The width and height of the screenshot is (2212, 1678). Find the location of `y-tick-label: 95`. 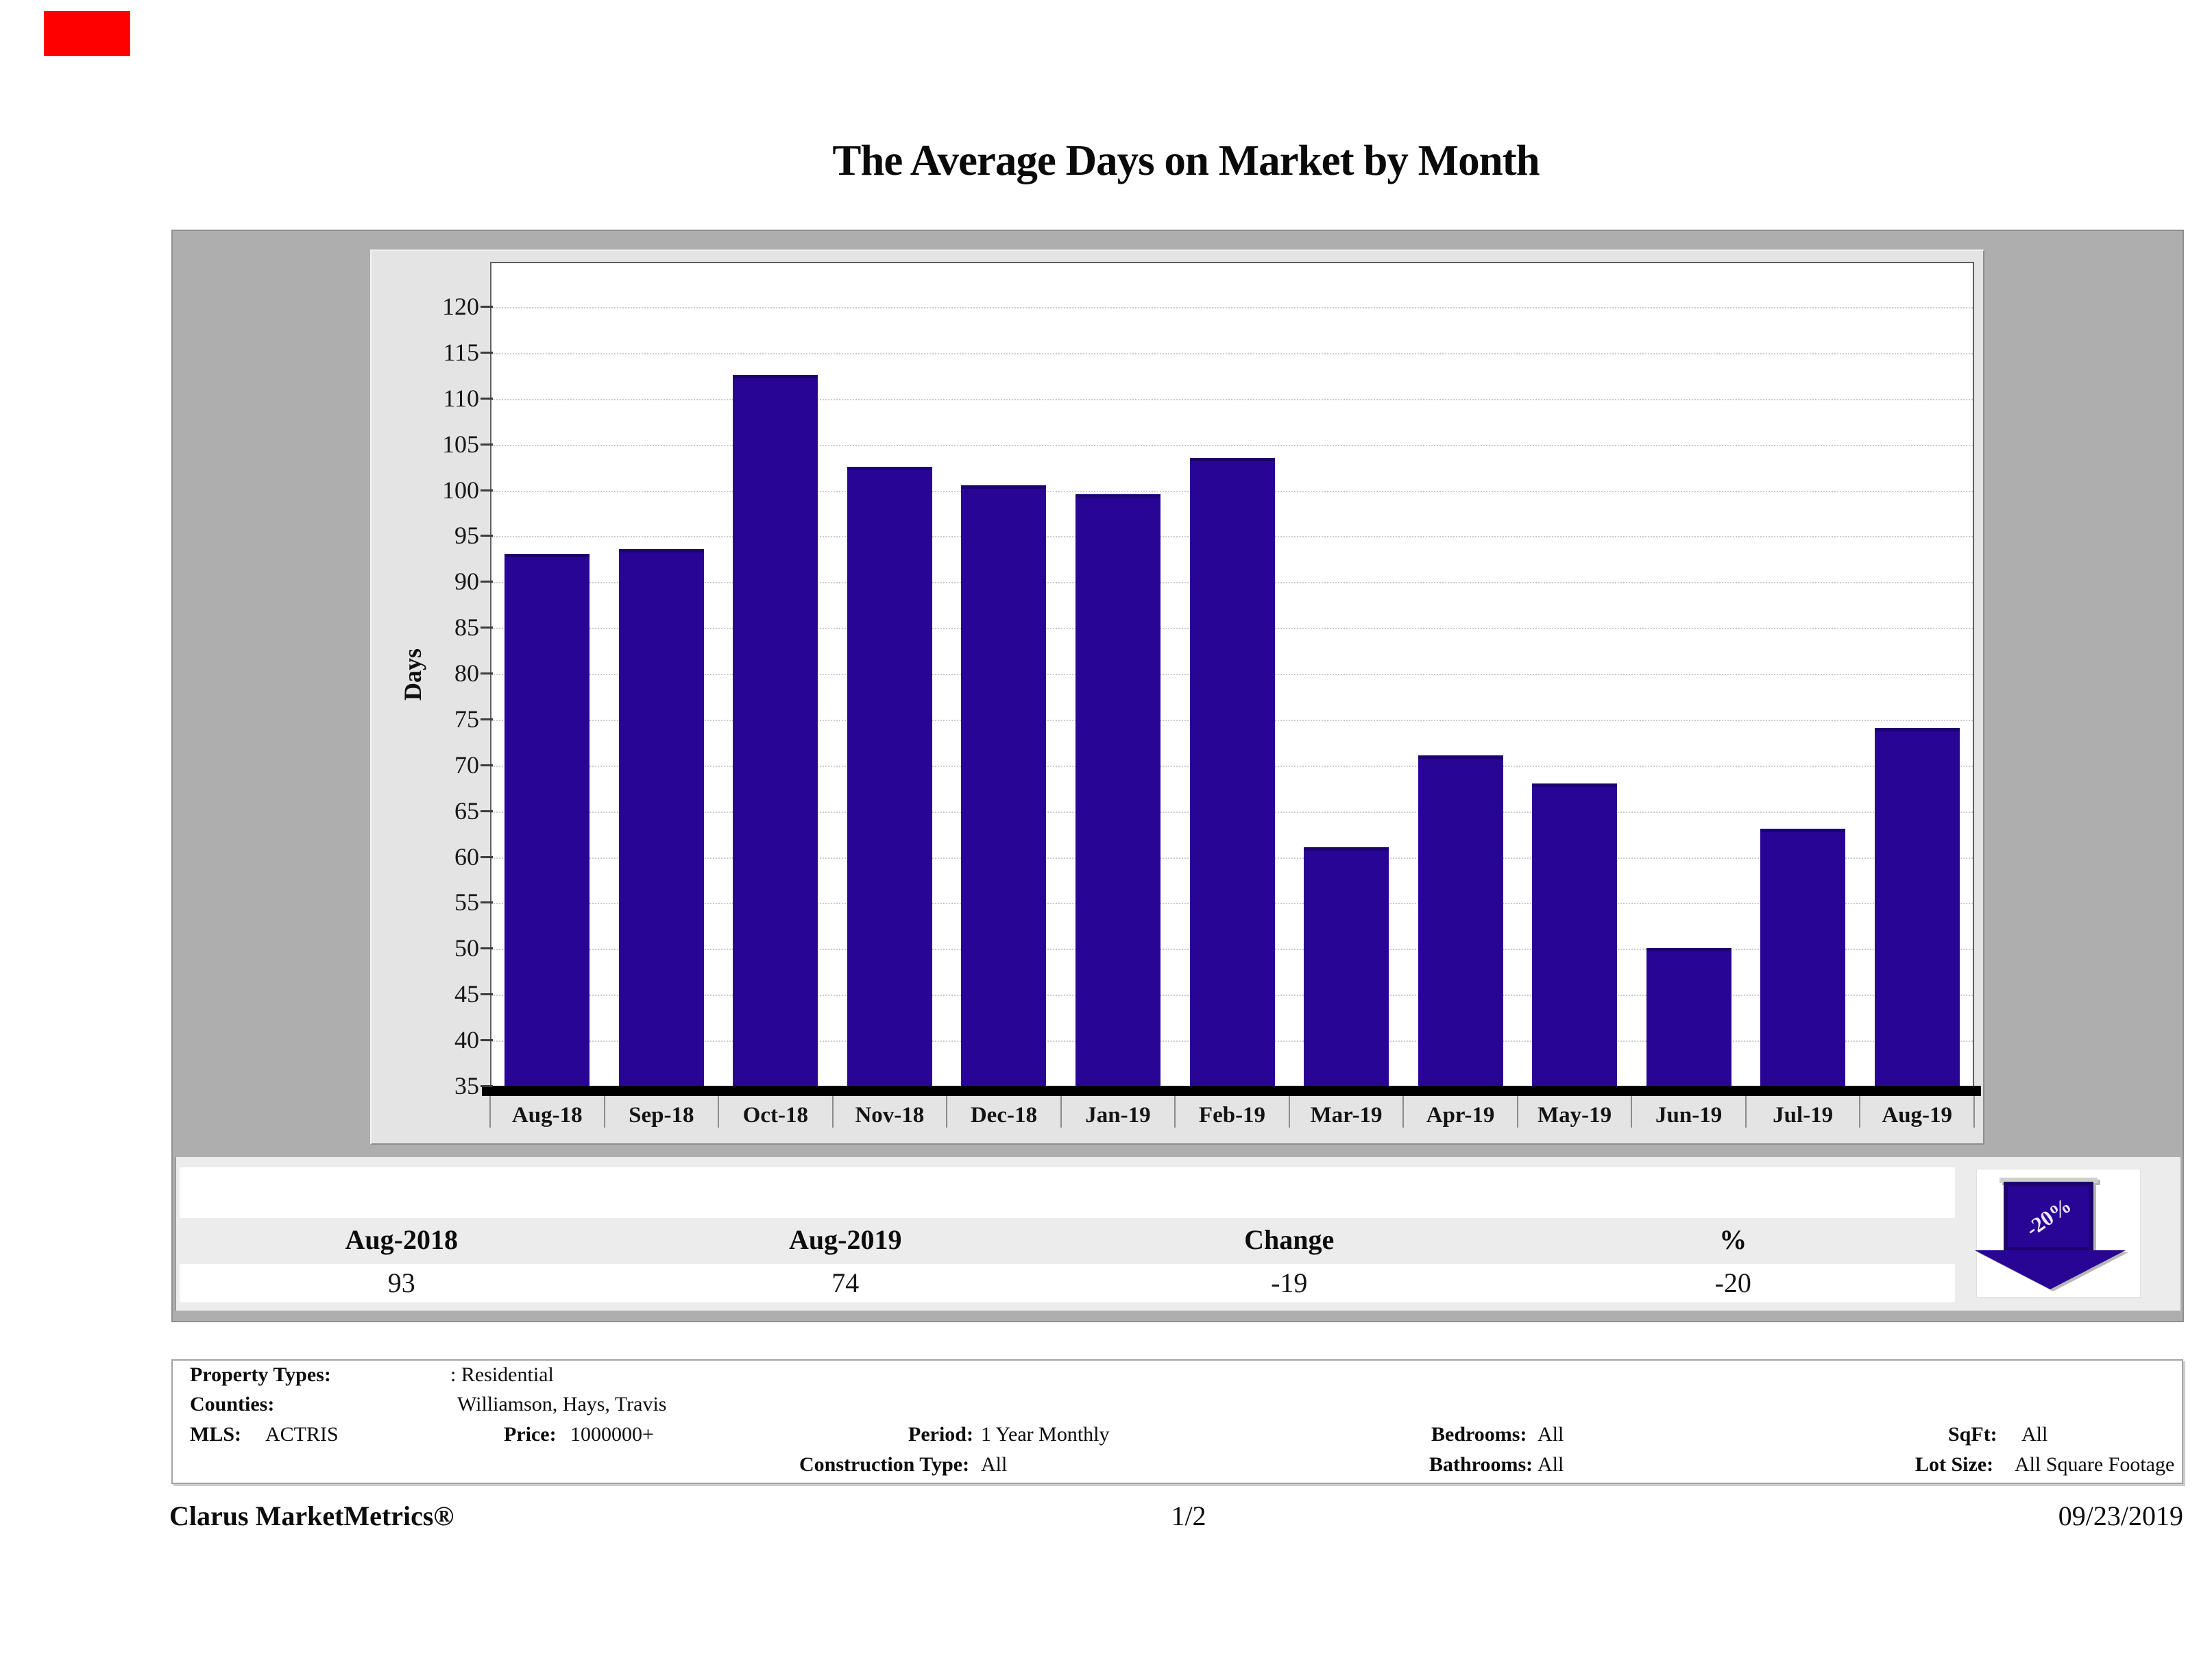

y-tick-label: 95 is located at coordinates (467, 536).